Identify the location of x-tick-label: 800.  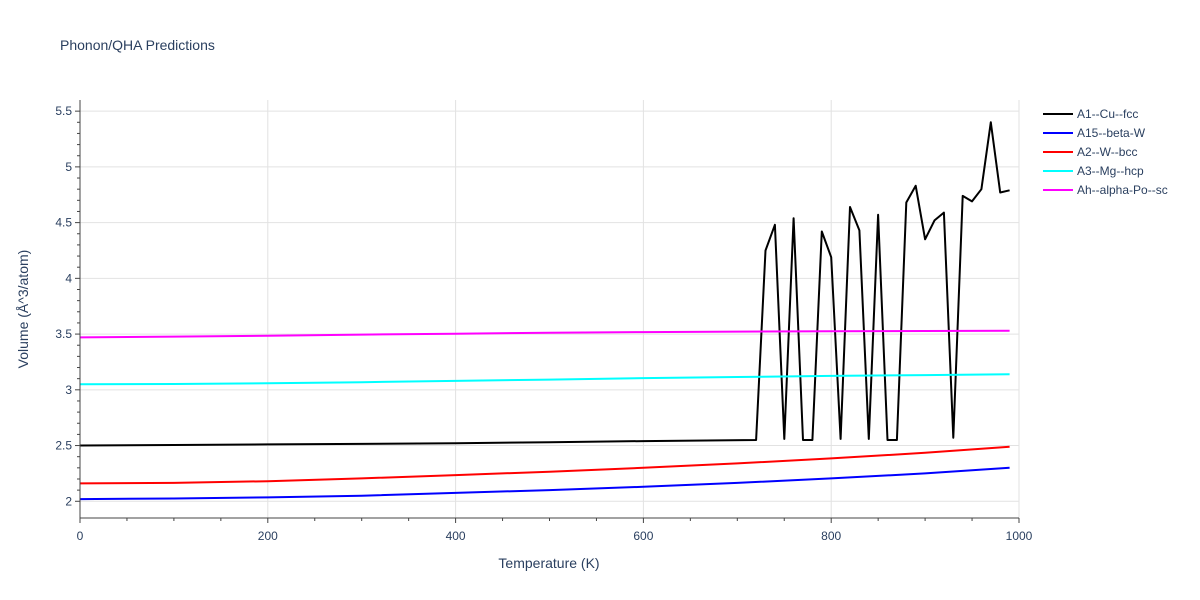
(831, 536).